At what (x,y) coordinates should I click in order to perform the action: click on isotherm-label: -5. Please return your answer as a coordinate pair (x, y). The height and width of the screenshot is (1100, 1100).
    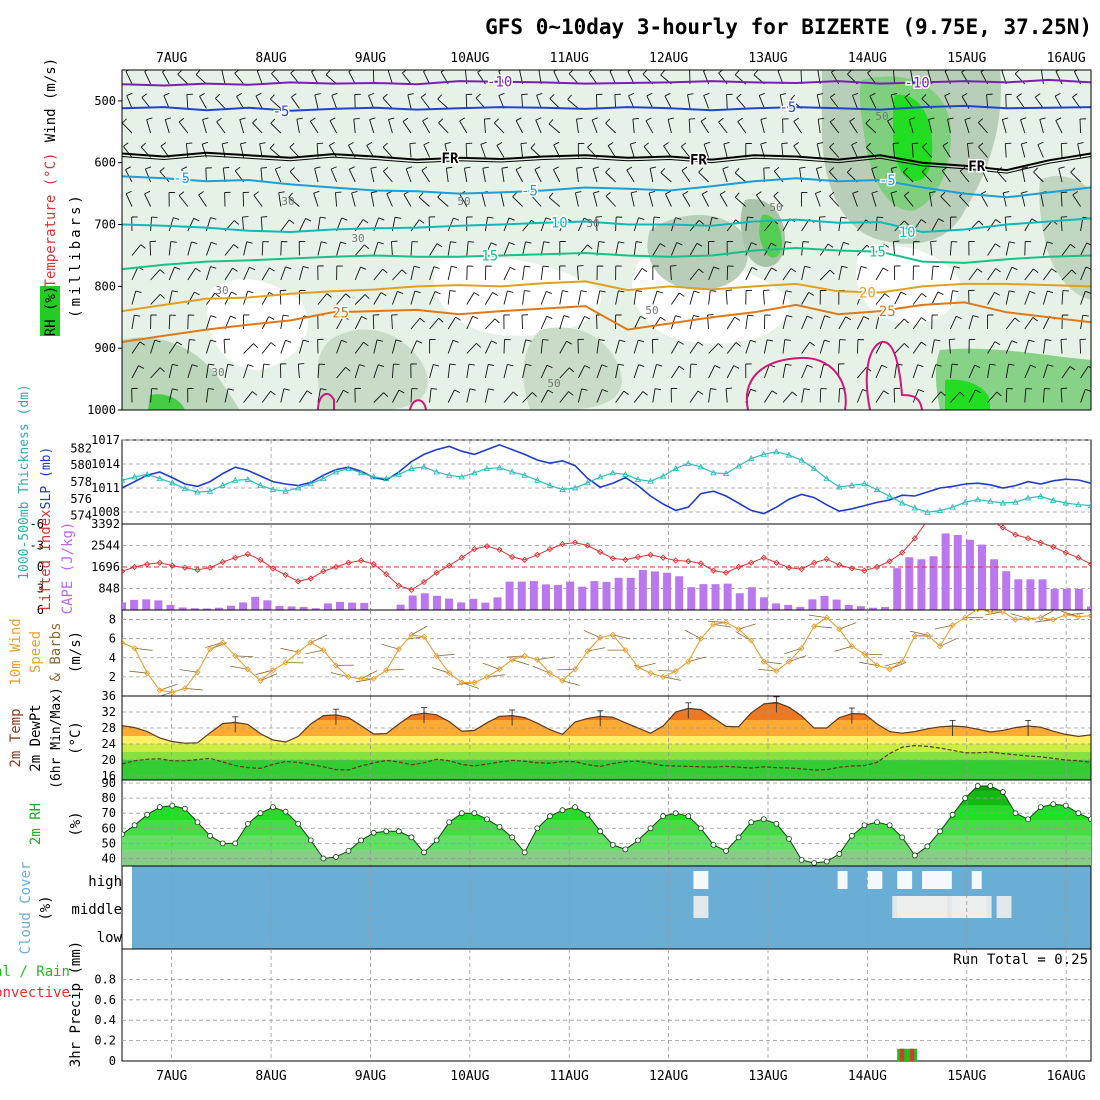
    Looking at the image, I should click on (281, 112).